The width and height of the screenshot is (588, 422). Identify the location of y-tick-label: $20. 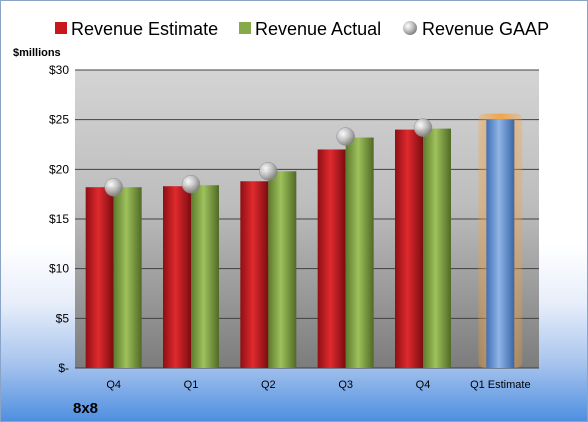
(59, 169).